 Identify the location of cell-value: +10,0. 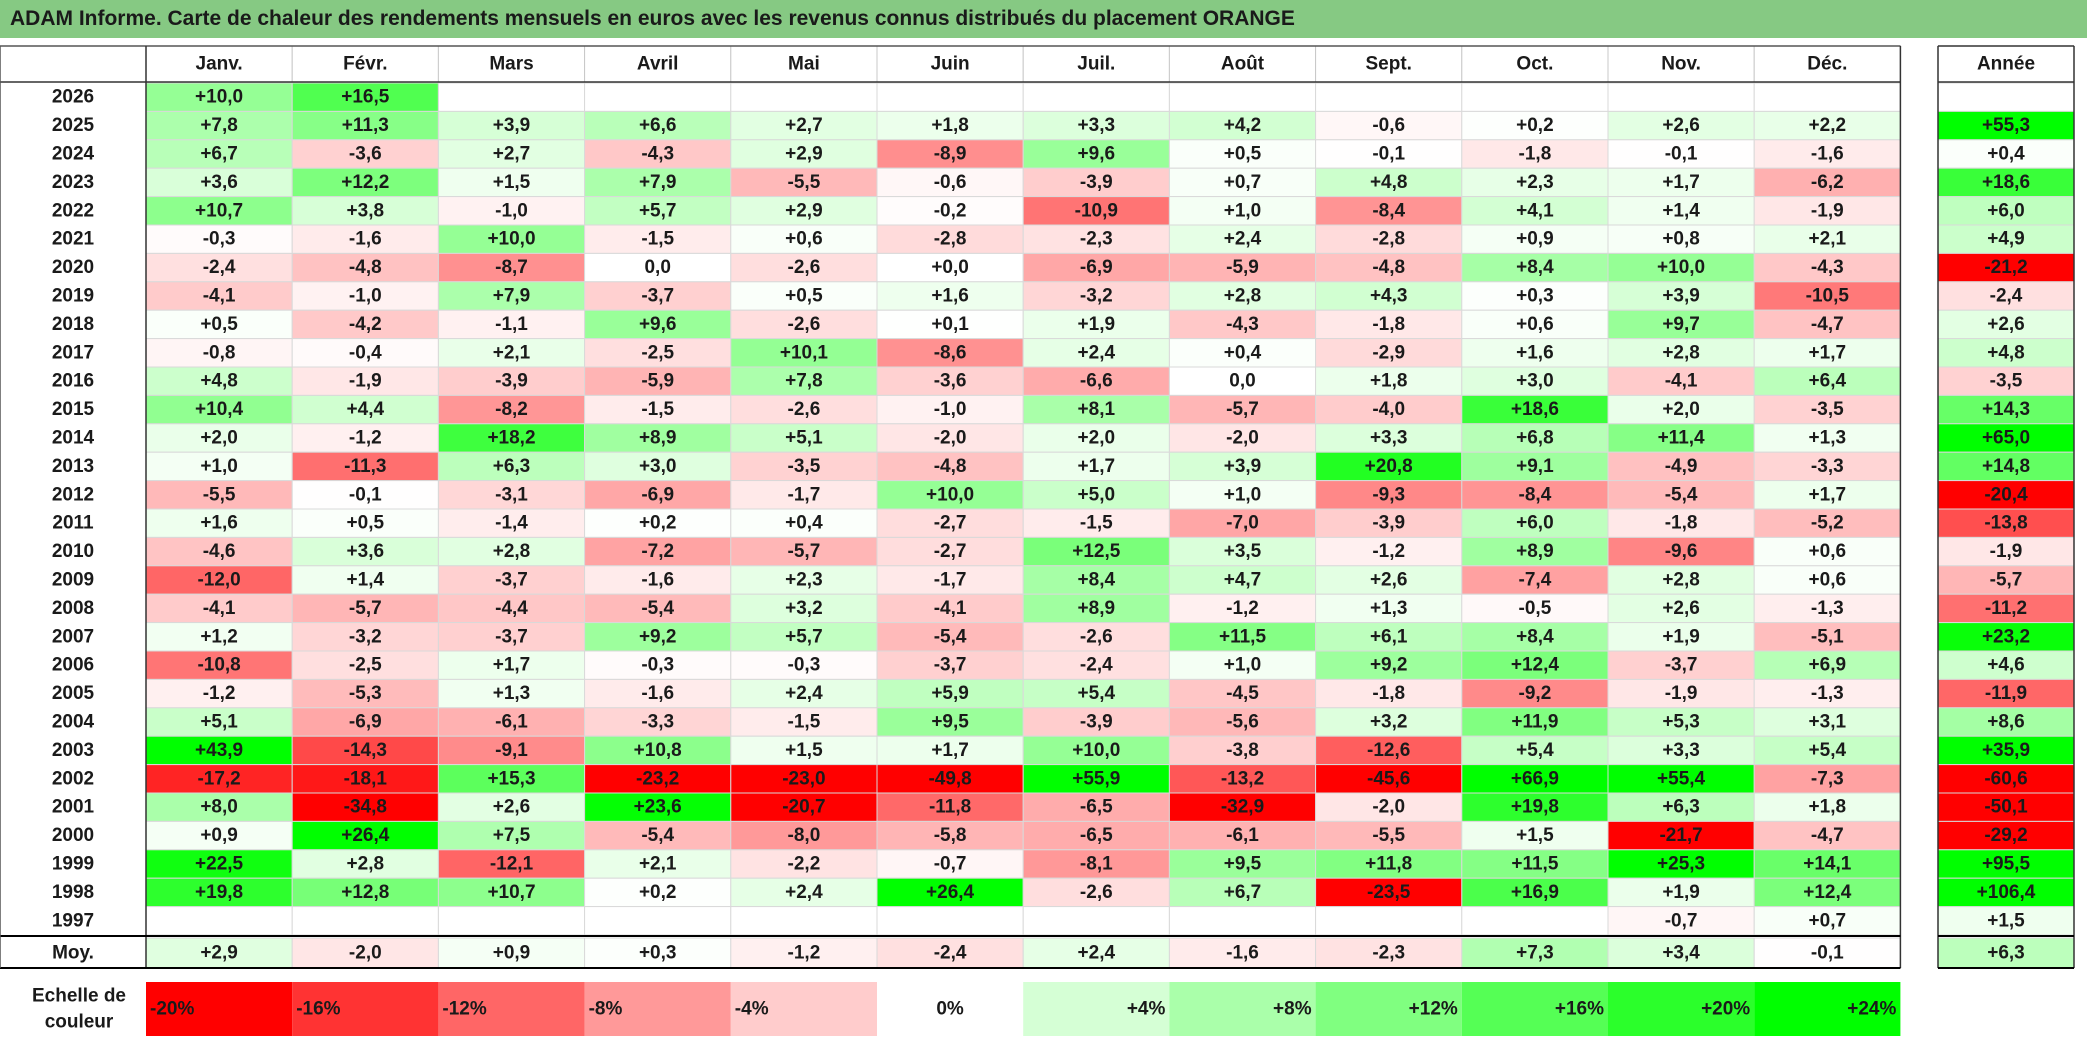
(950, 494).